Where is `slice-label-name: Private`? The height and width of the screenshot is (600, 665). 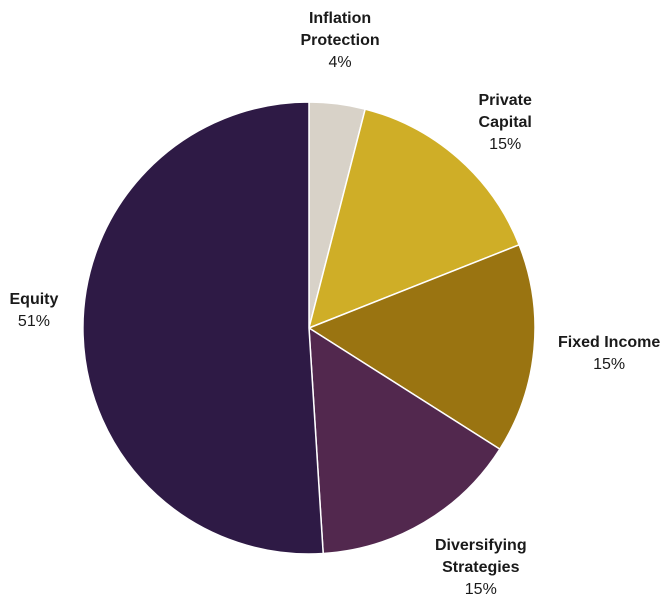 slice-label-name: Private is located at coordinates (505, 100).